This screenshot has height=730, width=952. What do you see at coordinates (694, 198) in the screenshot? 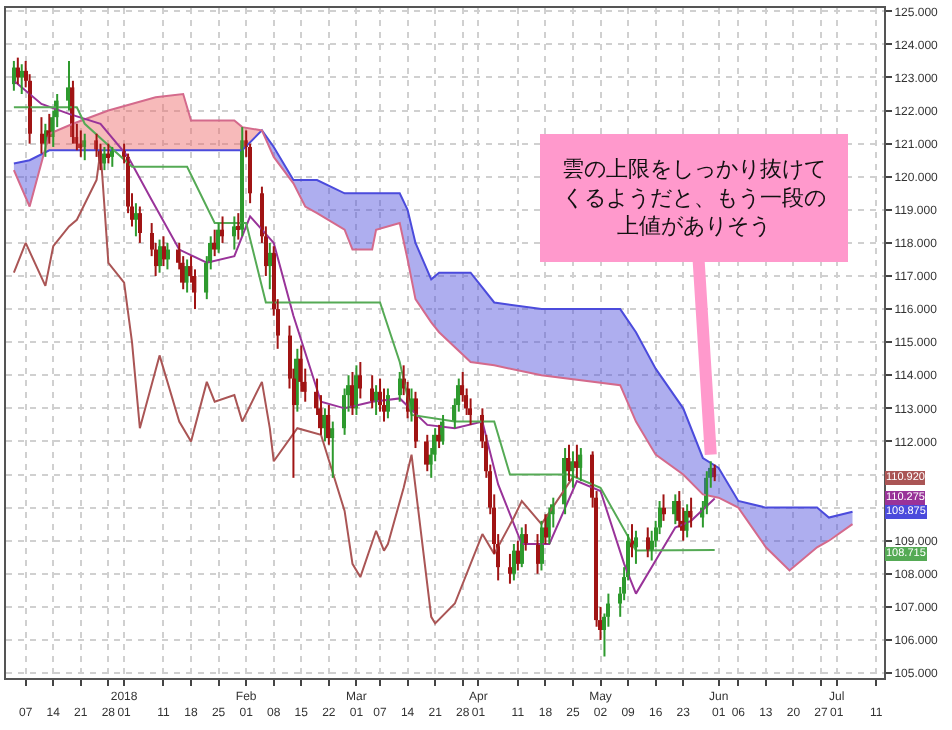
I see `annotation: 雲の上限をしっかり抜けてくるようだと、もう一段の上値がありそう` at bounding box center [694, 198].